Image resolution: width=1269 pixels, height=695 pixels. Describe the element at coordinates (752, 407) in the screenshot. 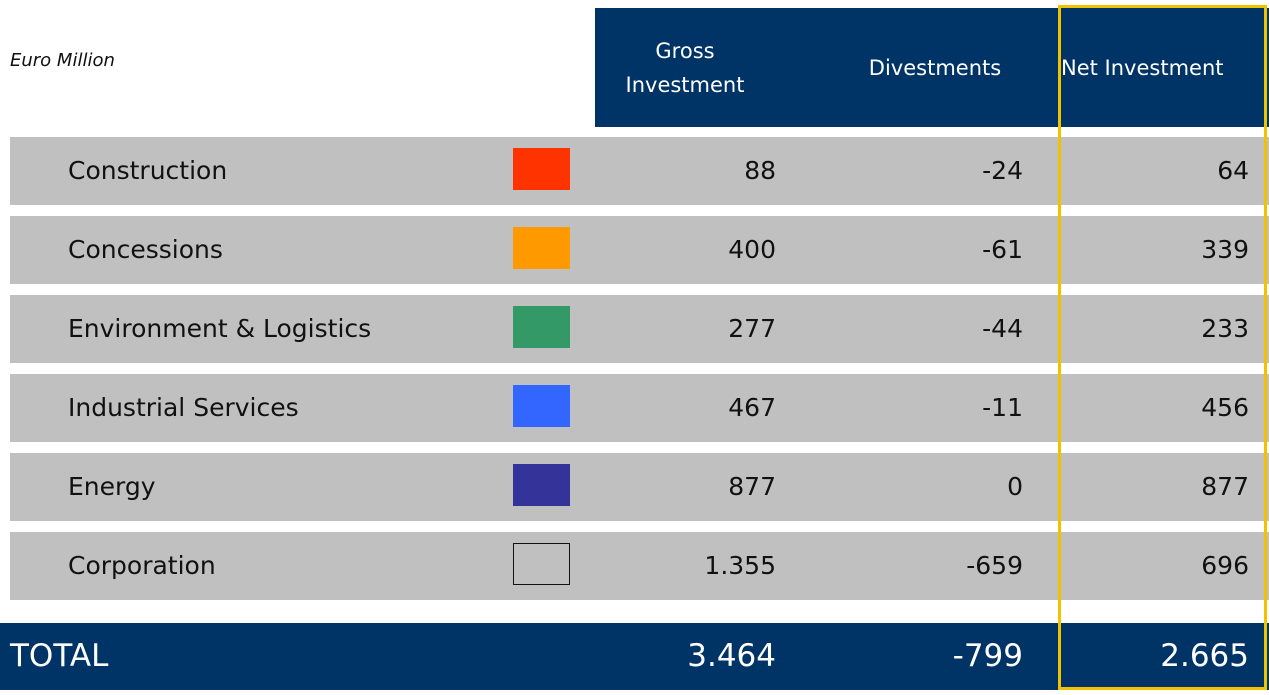

I see `cell-value: 467` at that location.